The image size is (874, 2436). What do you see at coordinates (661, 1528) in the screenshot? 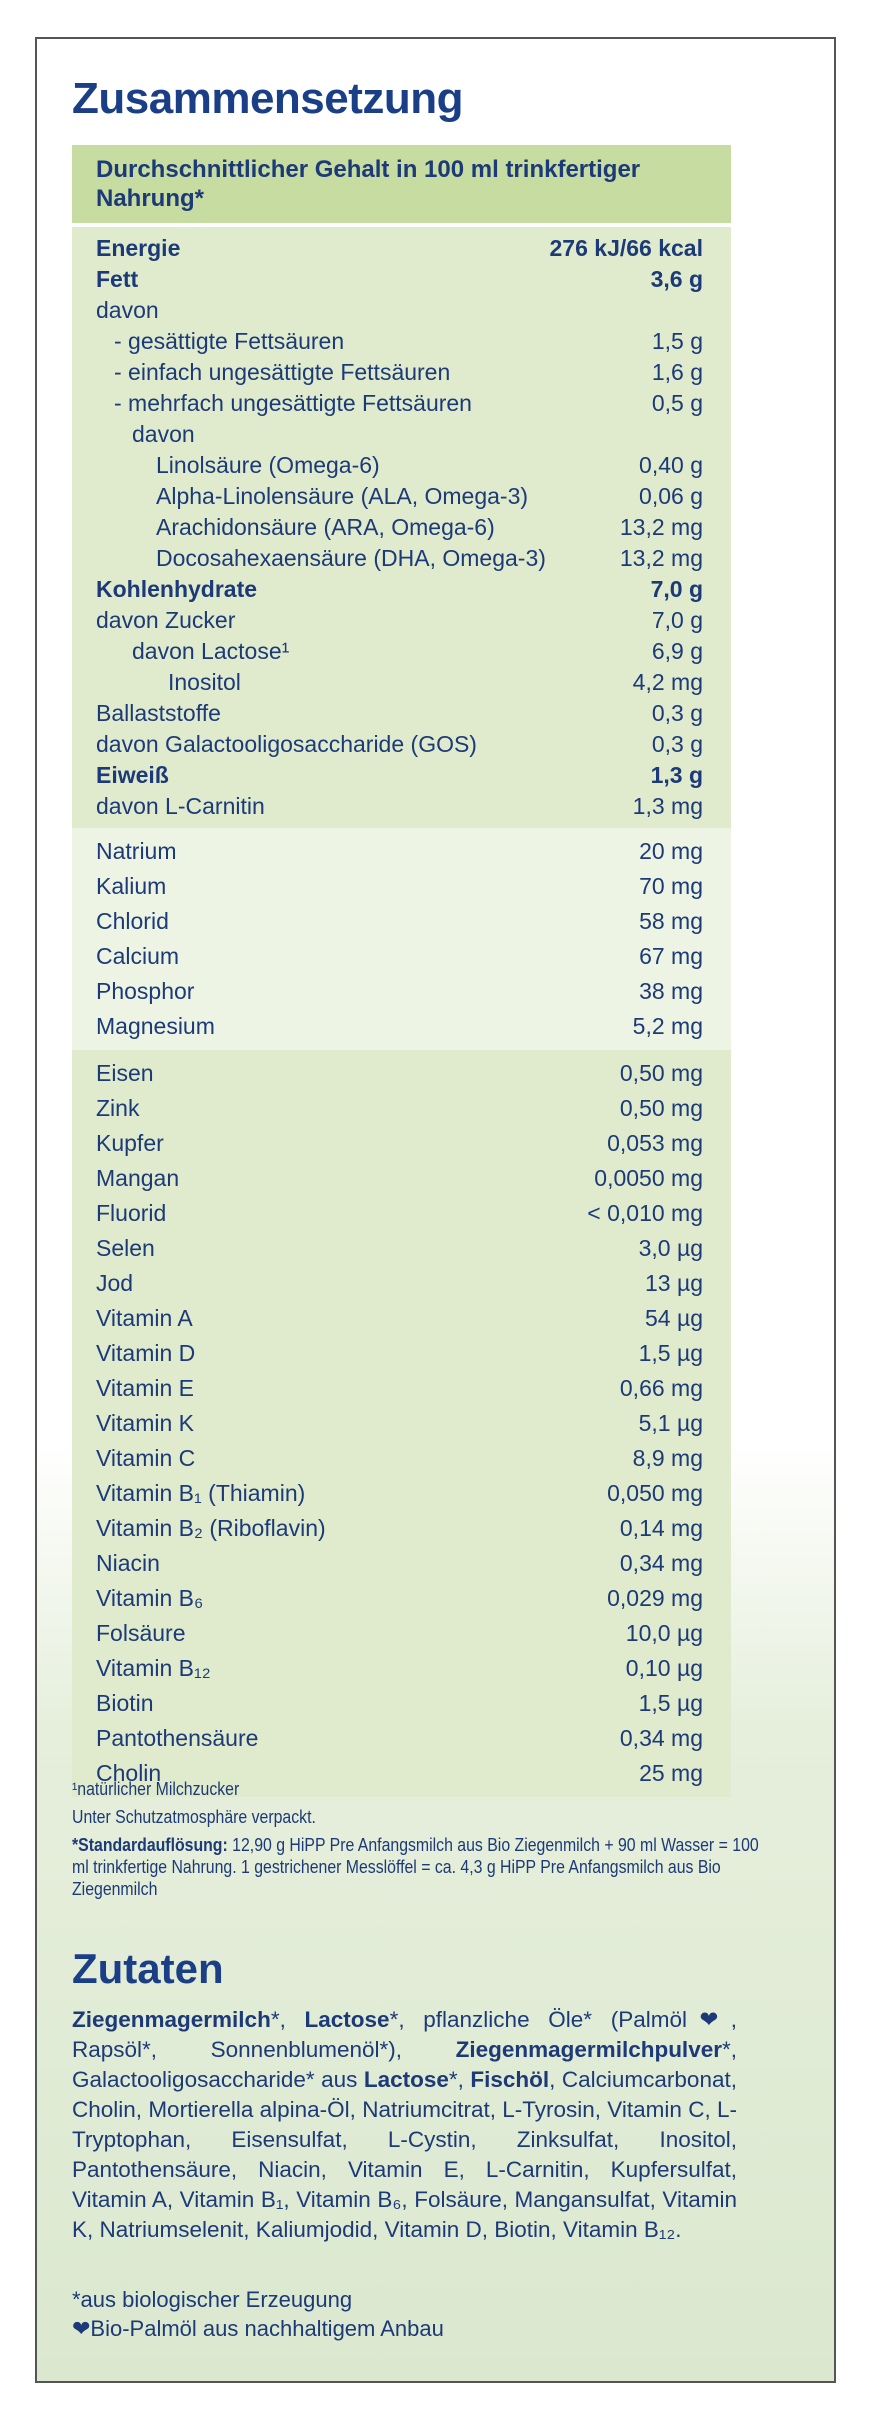
I see `row-value: 0,14 mg` at bounding box center [661, 1528].